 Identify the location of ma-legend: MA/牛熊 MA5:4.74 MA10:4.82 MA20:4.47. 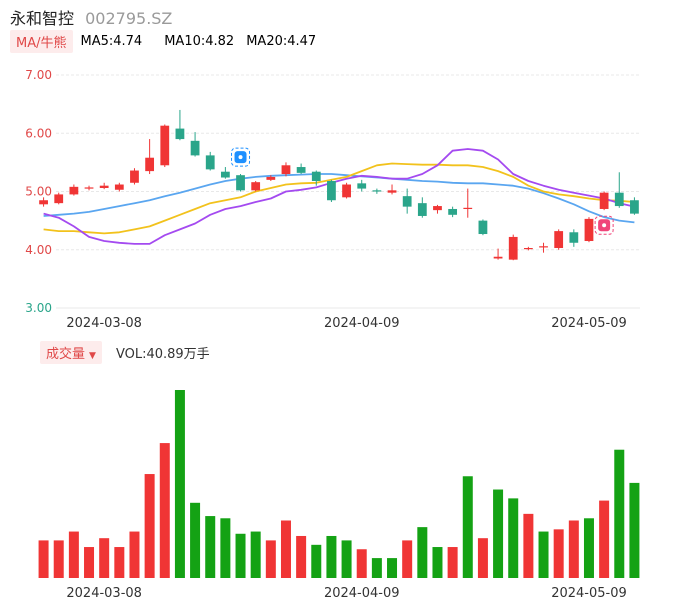
(163, 41).